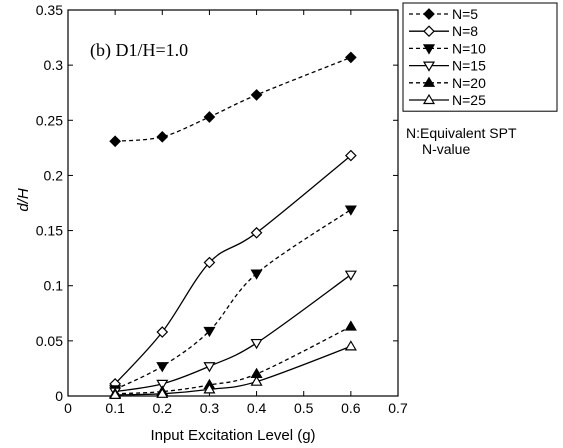 The width and height of the screenshot is (563, 448). I want to click on y-tick-label: 0, so click(59, 396).